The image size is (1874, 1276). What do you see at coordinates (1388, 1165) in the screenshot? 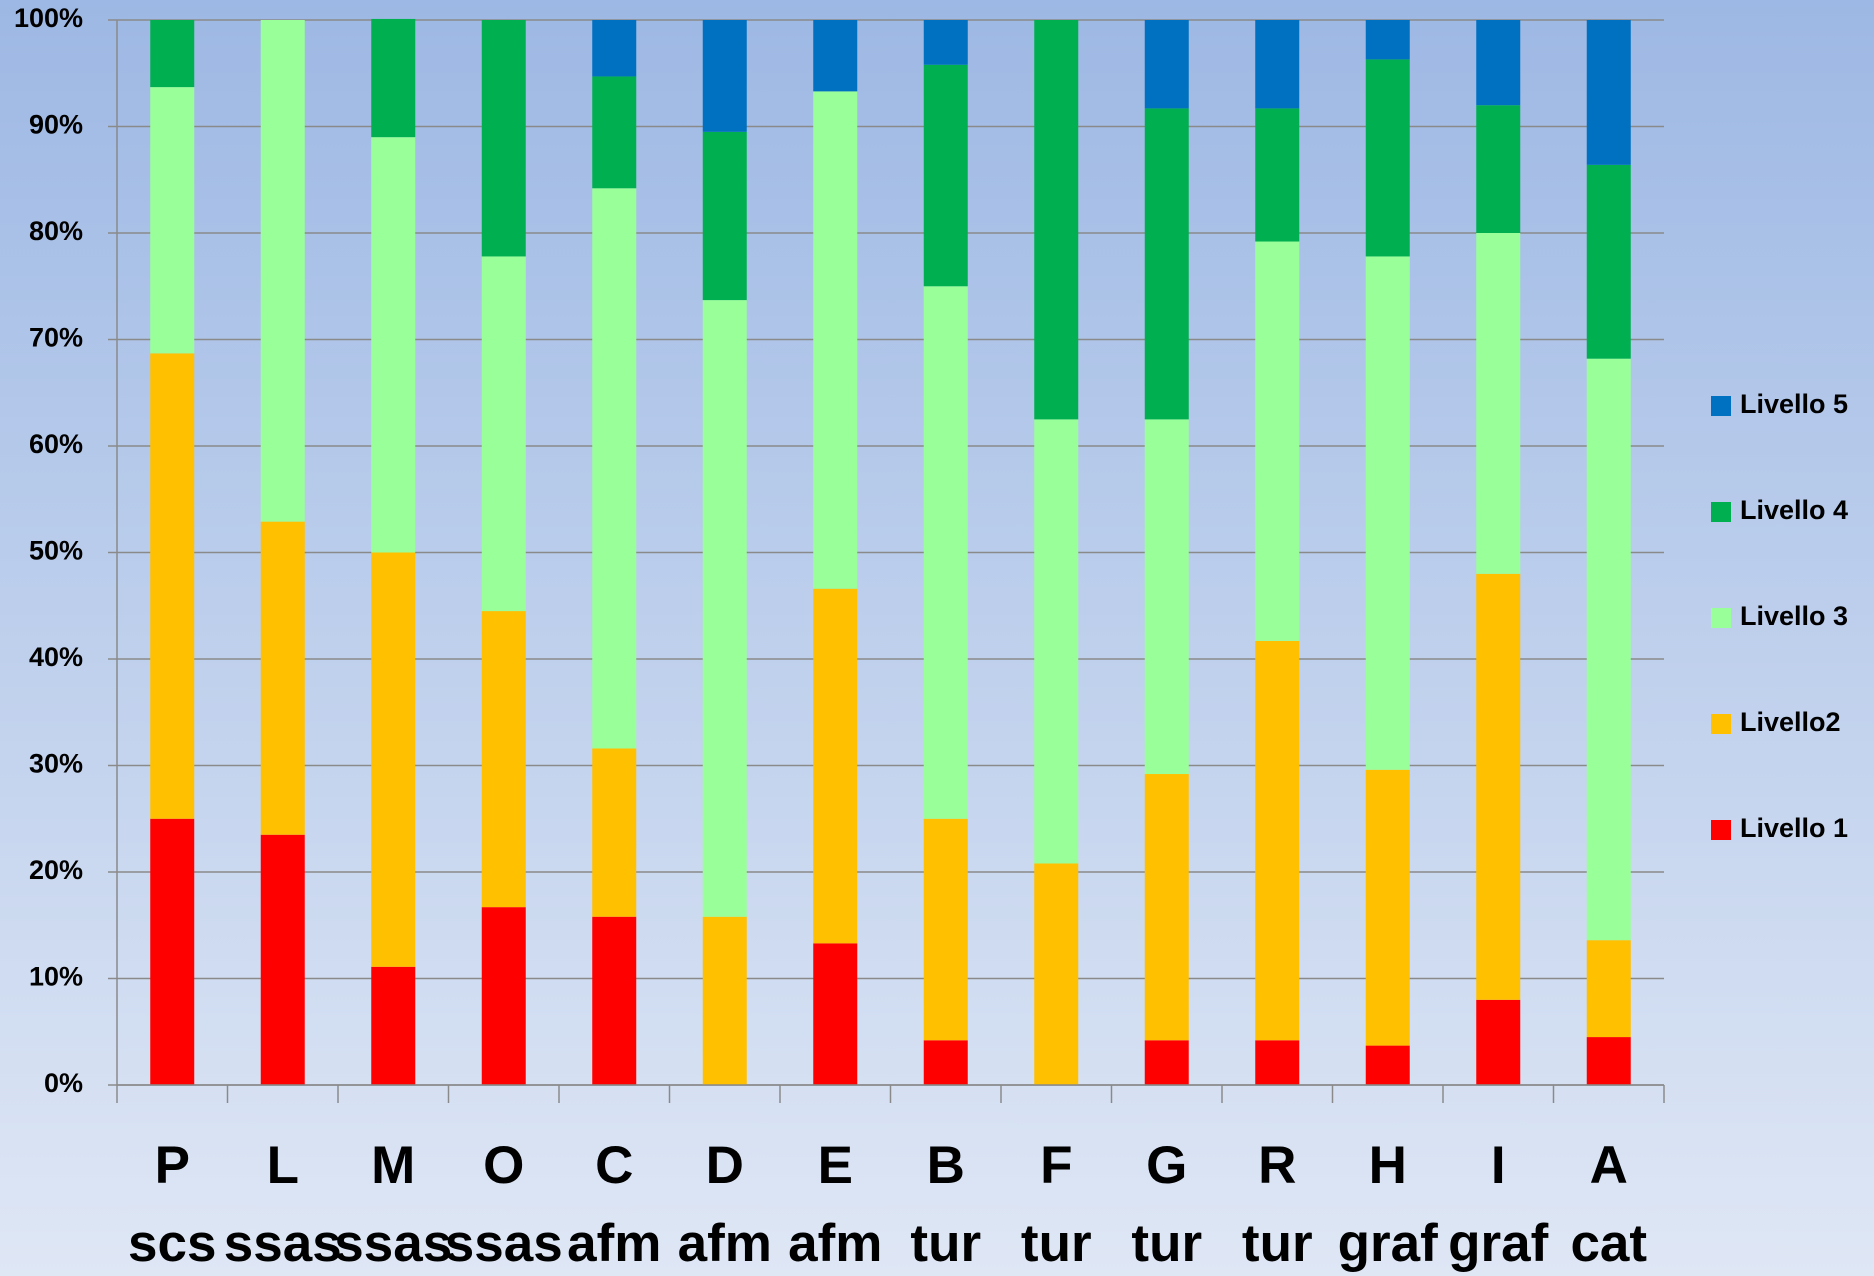
I see `x-tick-label: H` at bounding box center [1388, 1165].